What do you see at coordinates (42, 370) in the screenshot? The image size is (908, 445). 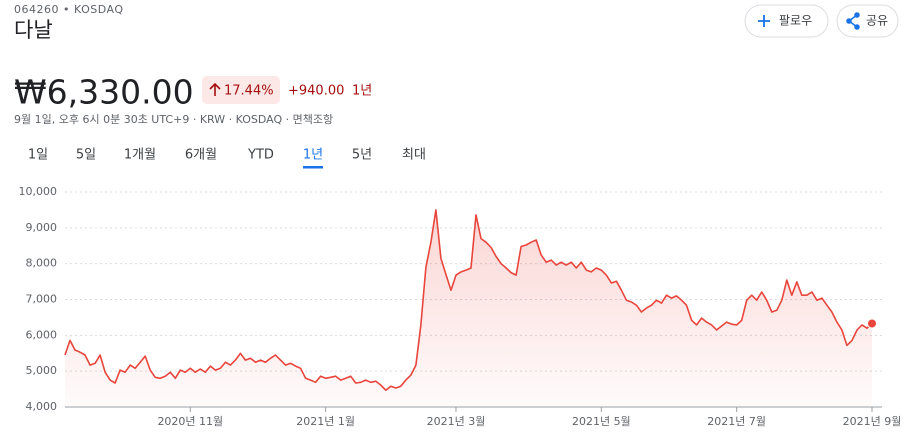 I see `y-tick-label: 5,000` at bounding box center [42, 370].